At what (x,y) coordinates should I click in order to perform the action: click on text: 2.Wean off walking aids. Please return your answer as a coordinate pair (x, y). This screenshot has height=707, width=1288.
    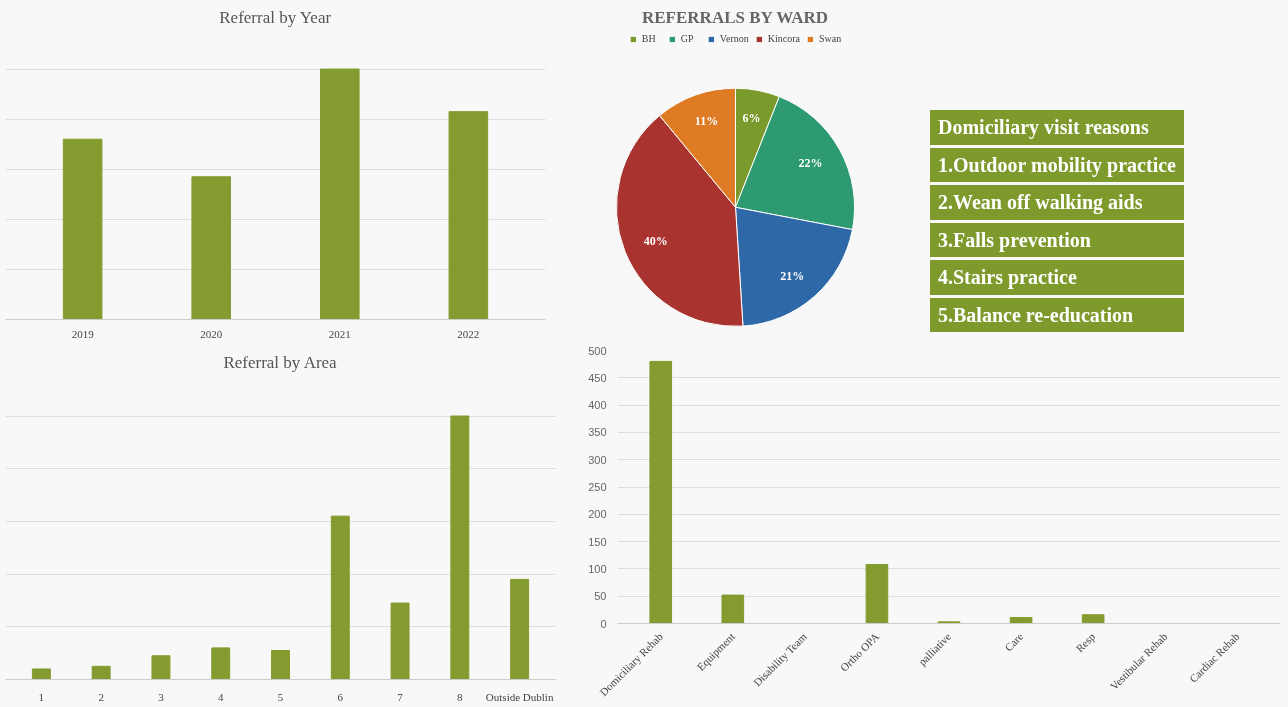
    Looking at the image, I should click on (1057, 202).